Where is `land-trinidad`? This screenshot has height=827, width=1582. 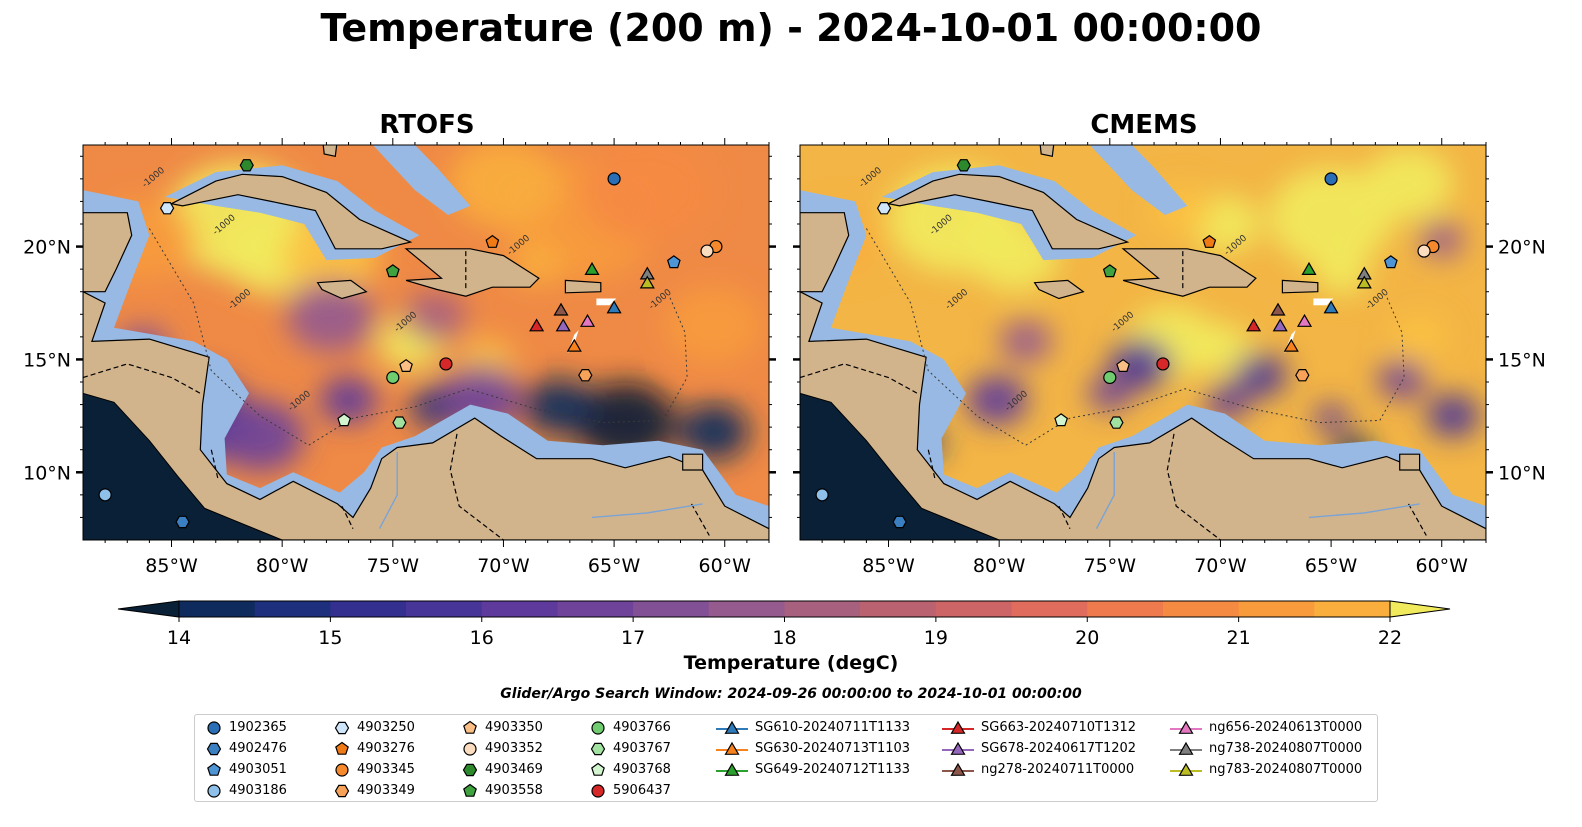 land-trinidad is located at coordinates (693, 462).